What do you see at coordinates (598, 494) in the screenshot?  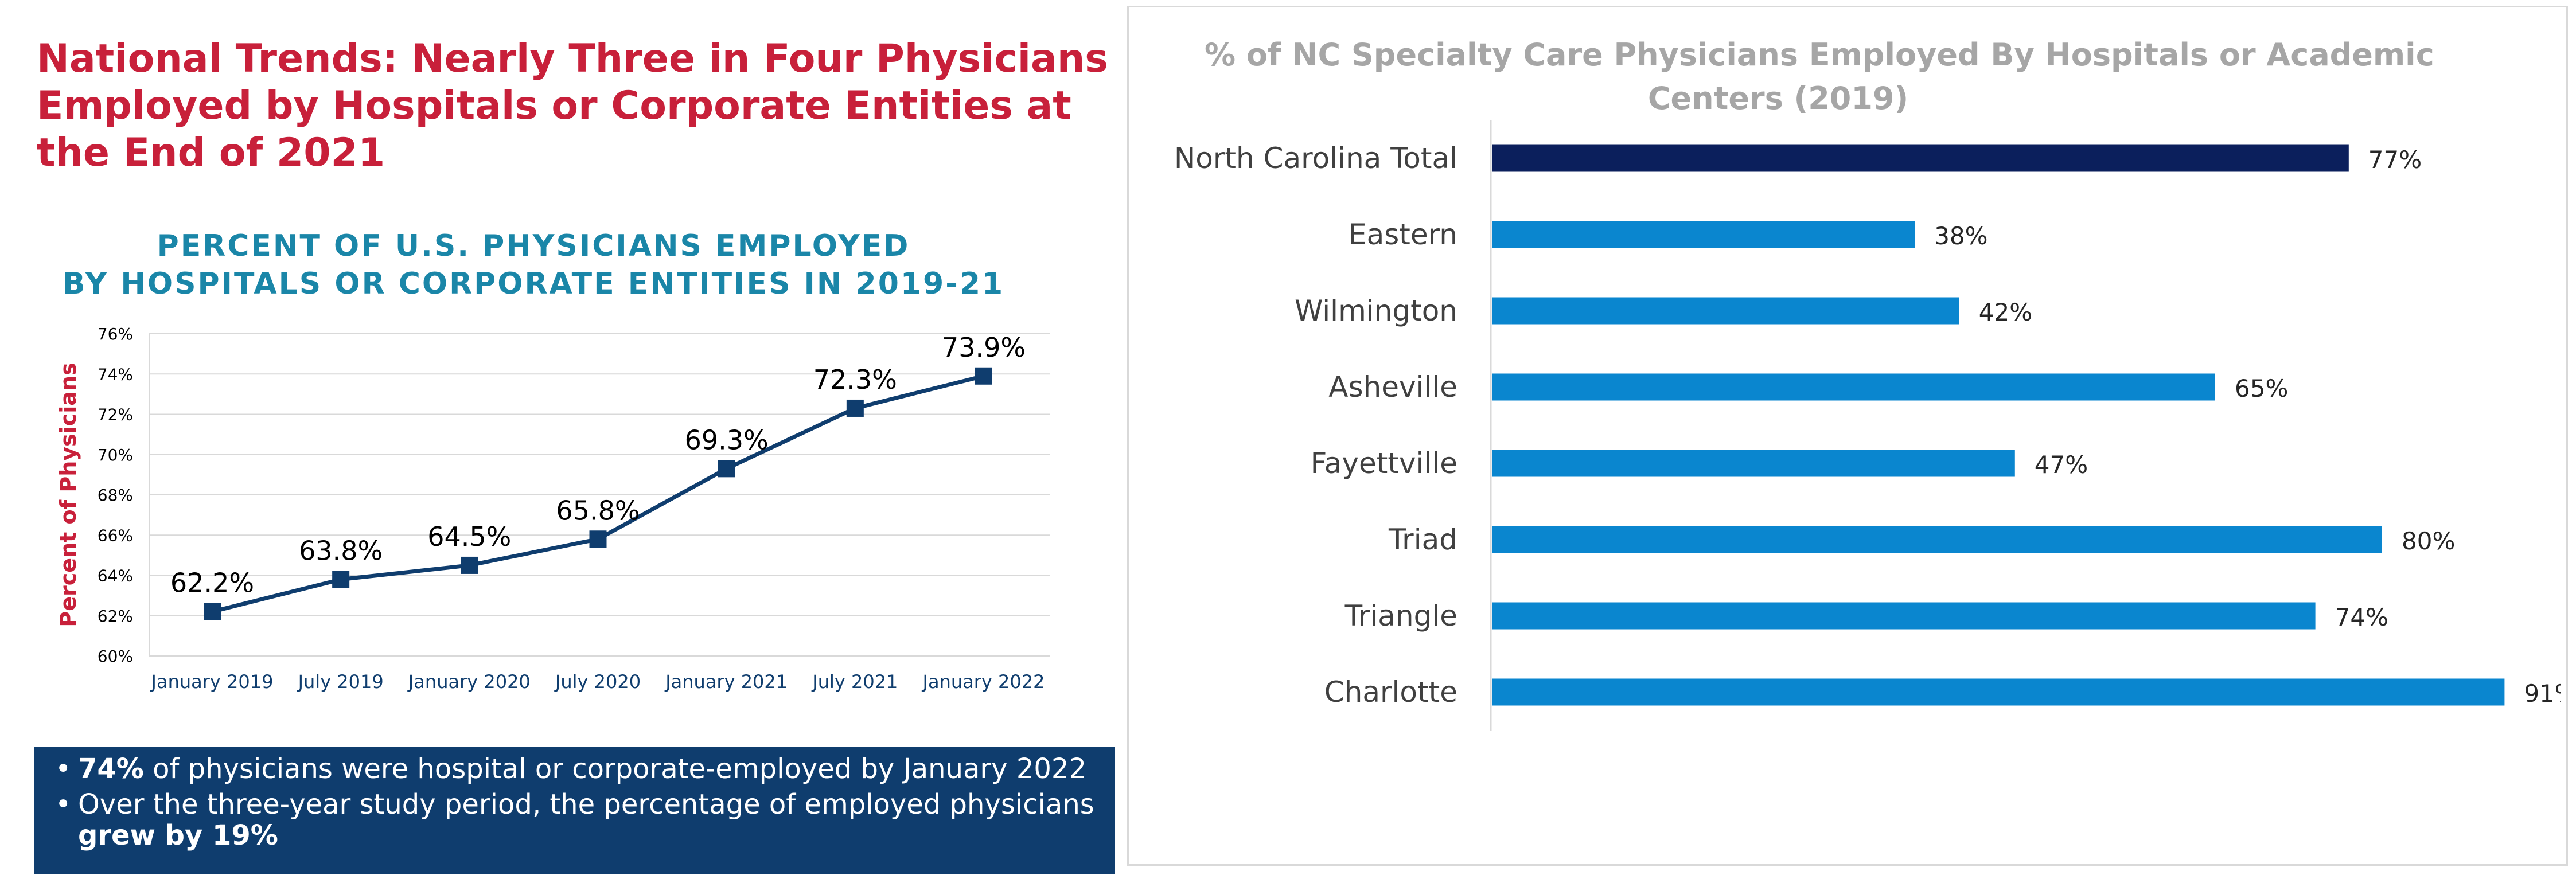 I see `series-line` at bounding box center [598, 494].